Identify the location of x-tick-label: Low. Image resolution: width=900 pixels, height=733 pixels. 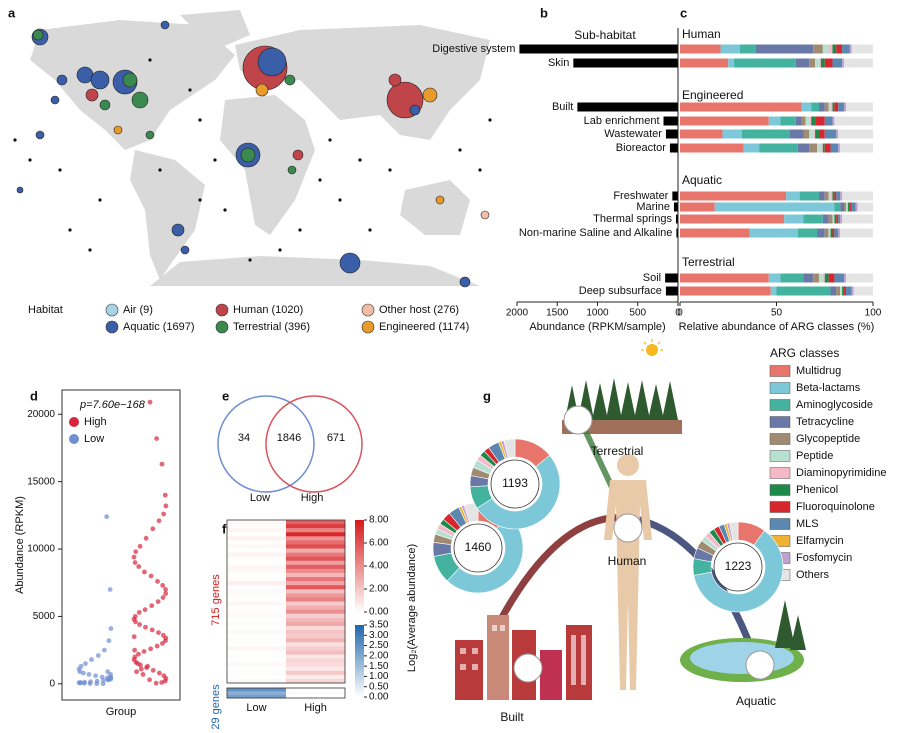
(256, 708).